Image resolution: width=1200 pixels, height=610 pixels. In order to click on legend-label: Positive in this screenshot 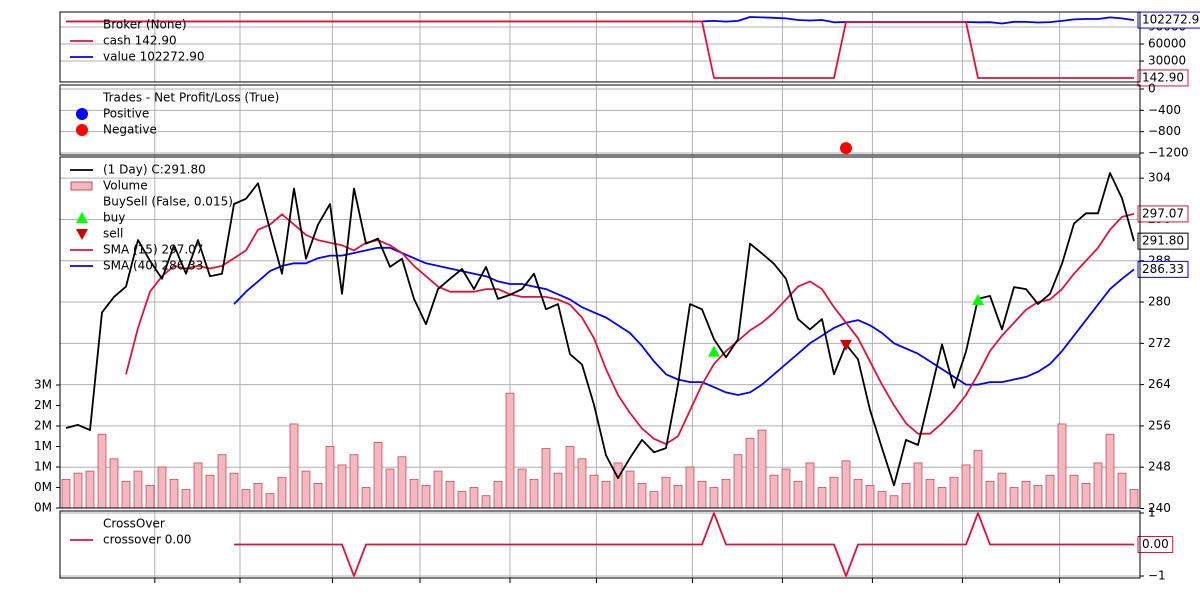, I will do `click(126, 114)`.